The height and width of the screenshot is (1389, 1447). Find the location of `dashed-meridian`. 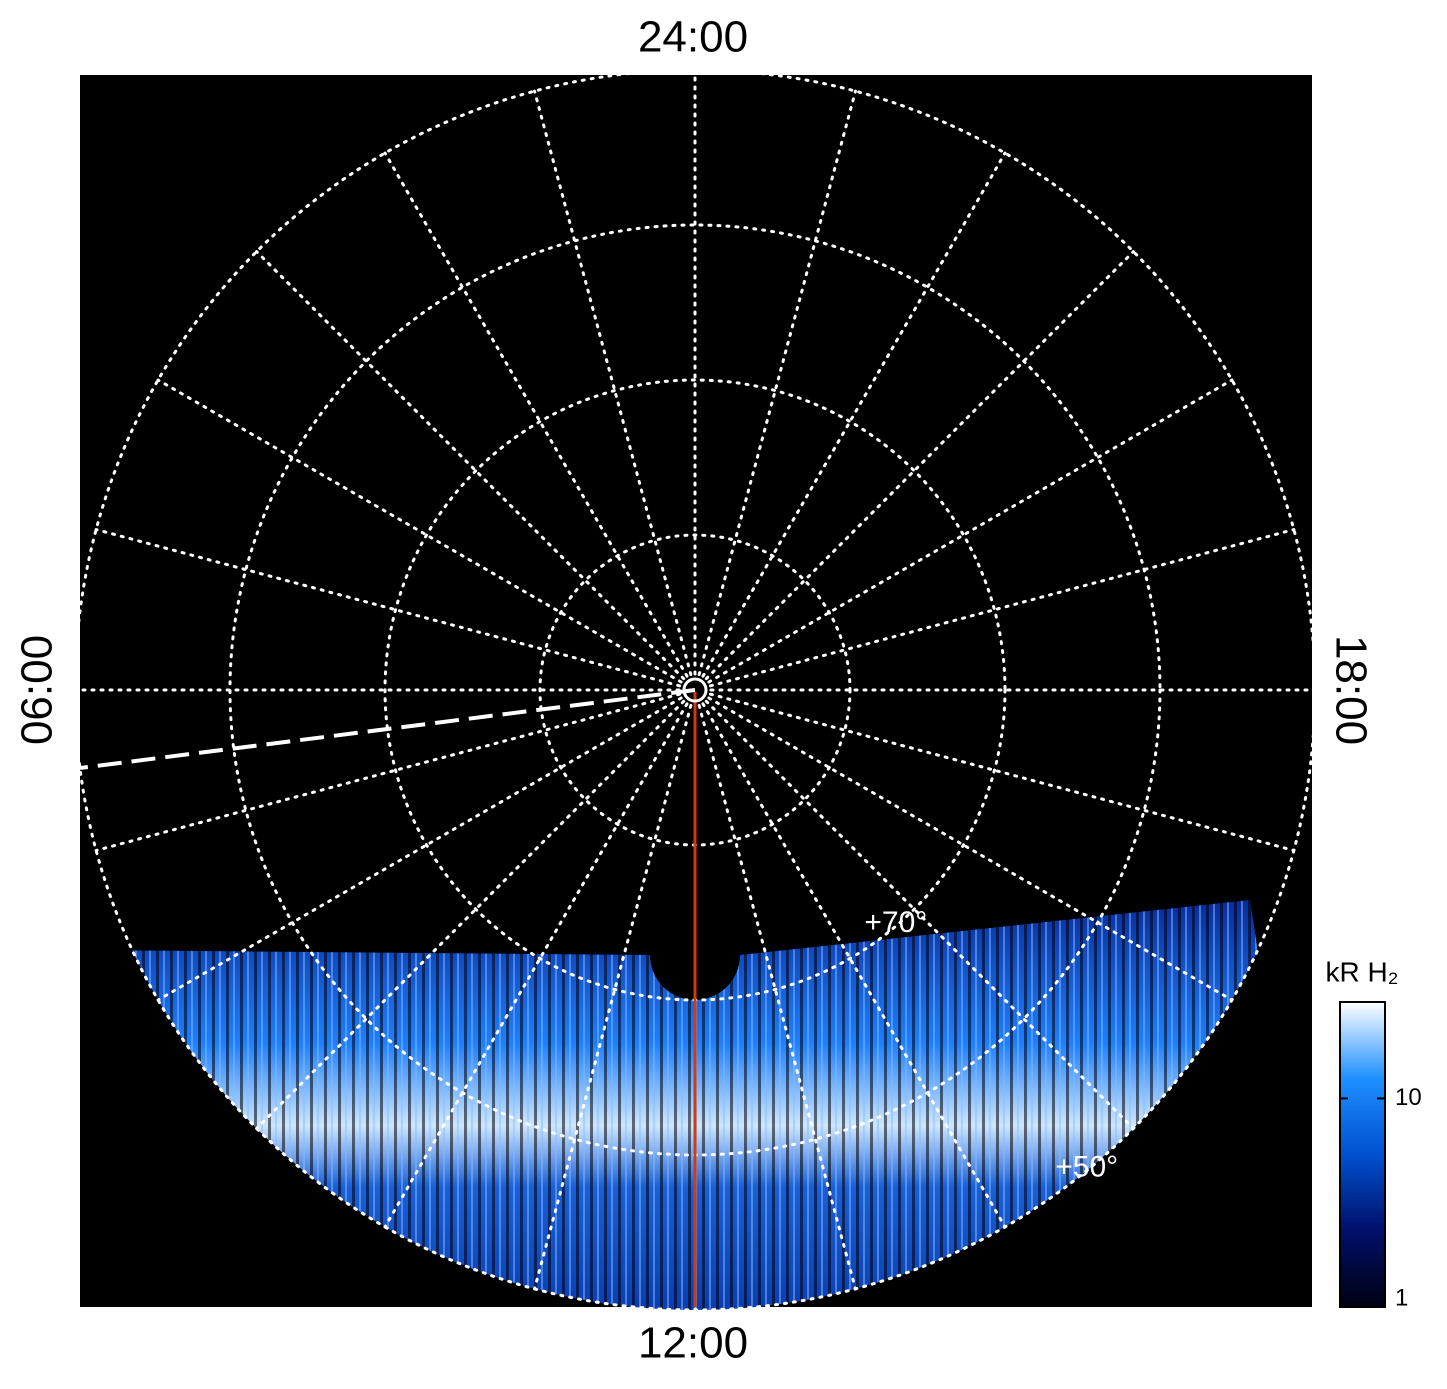

dashed-meridian is located at coordinates (387, 729).